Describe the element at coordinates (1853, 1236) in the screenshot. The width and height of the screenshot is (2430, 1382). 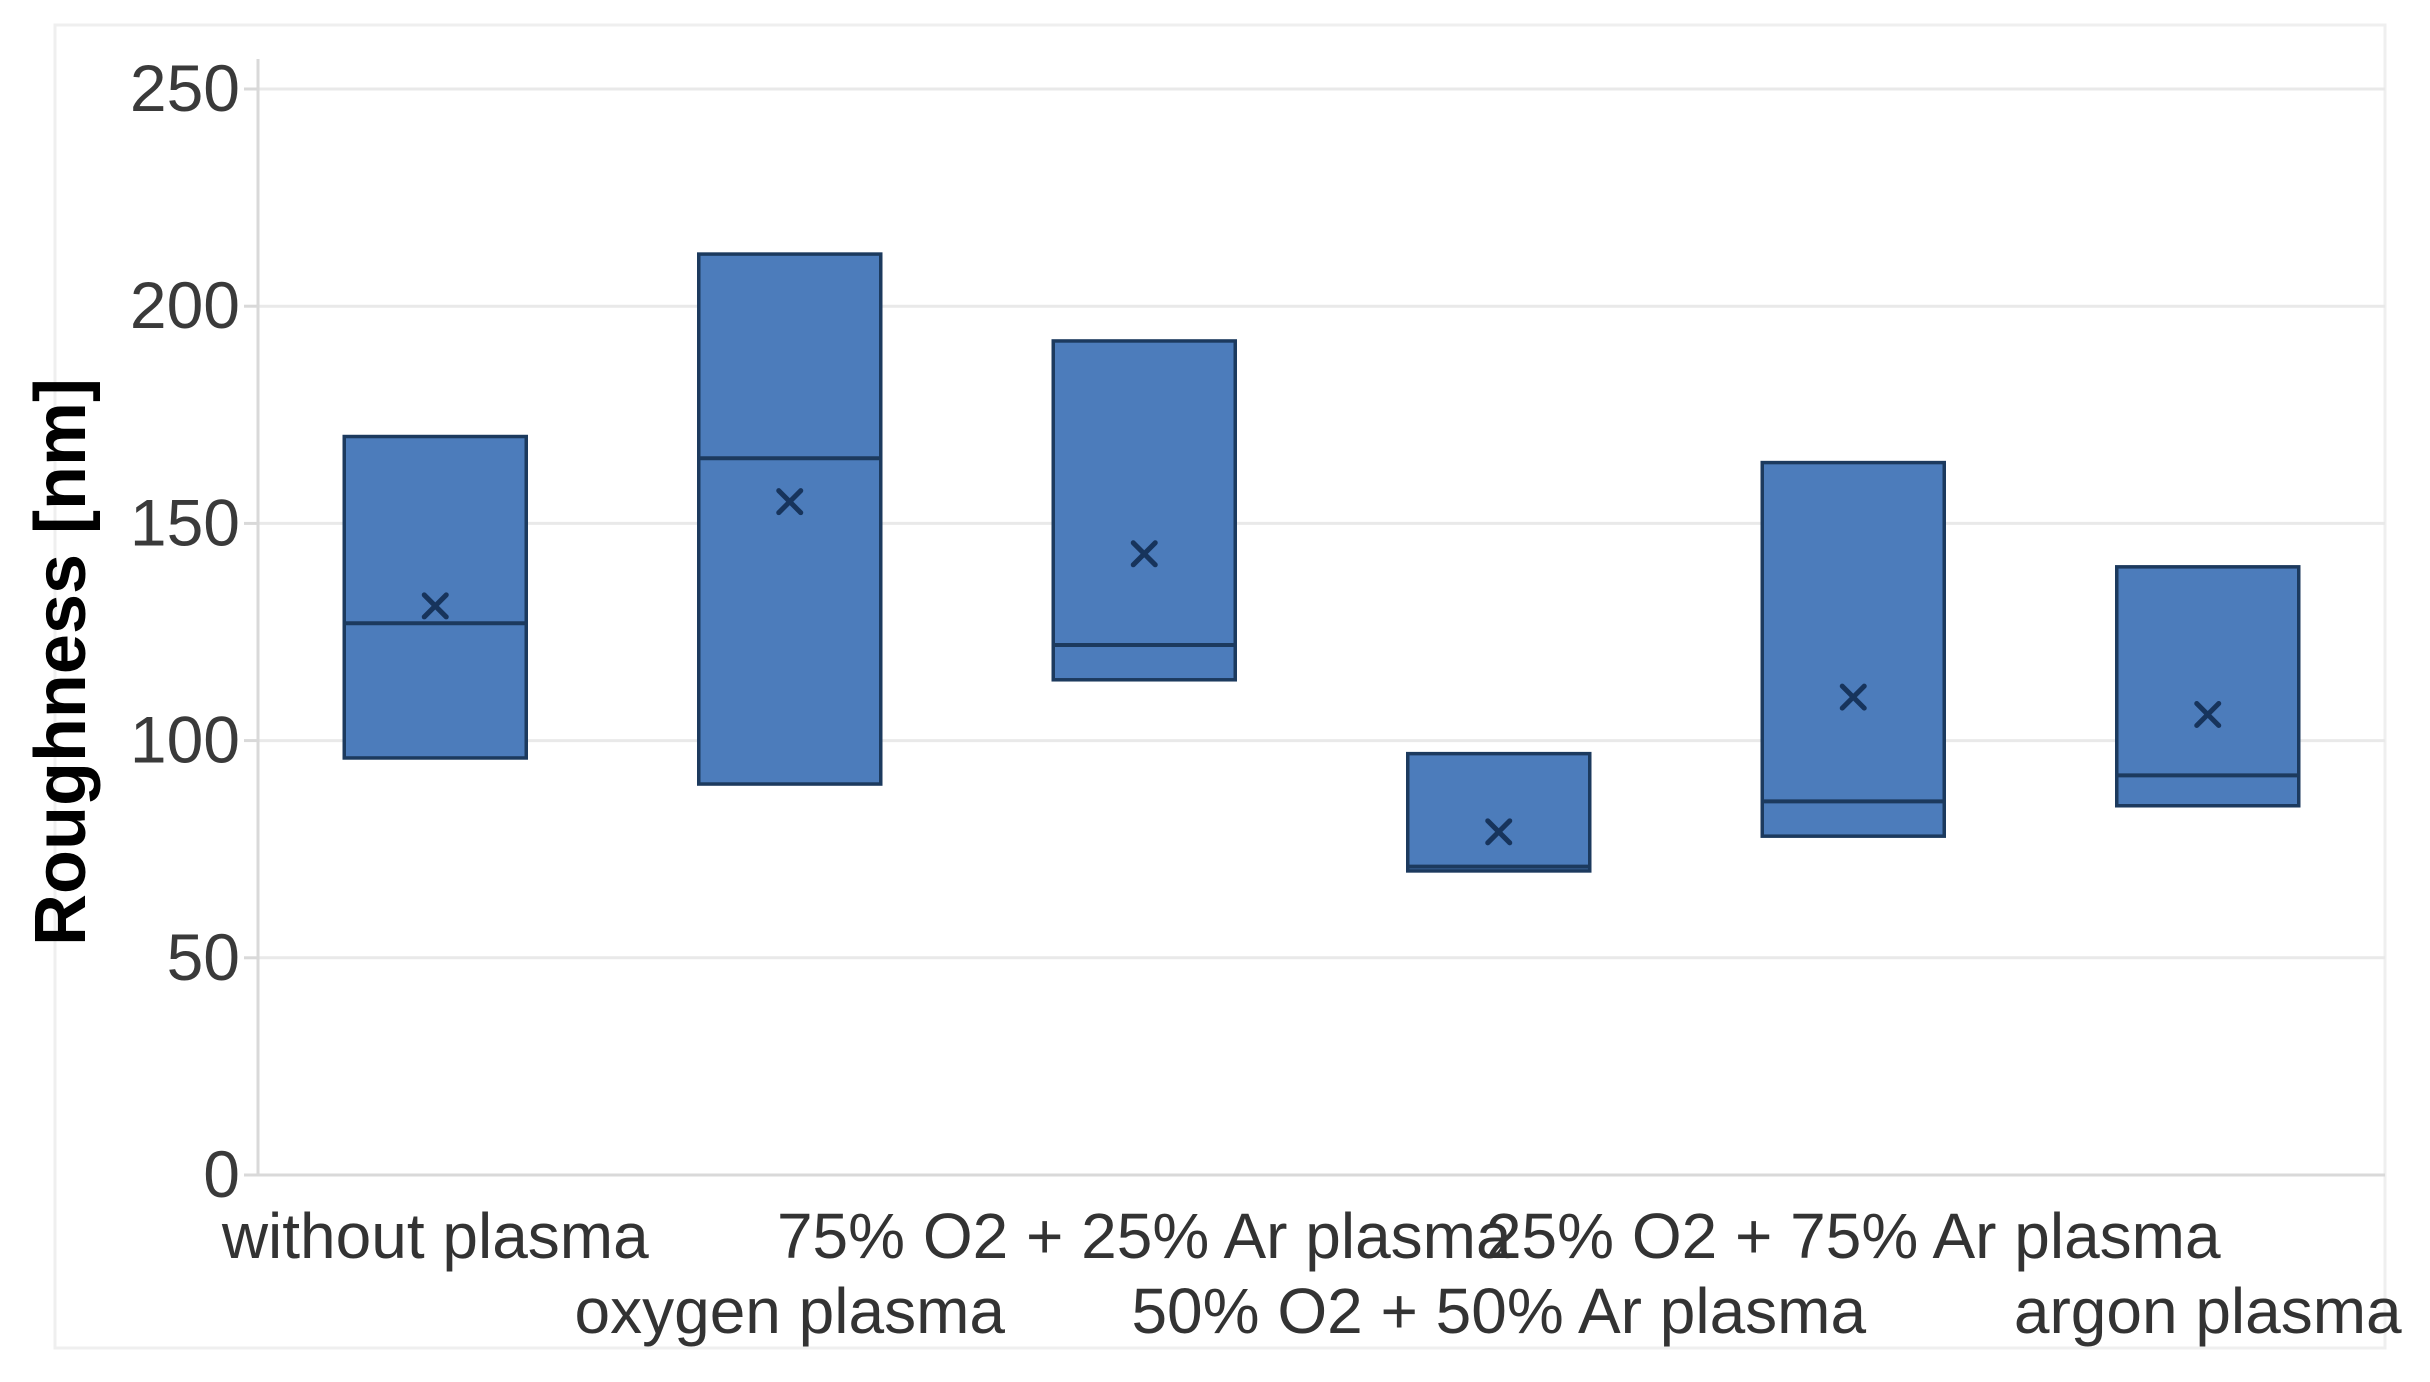
I see `category-label: 25% O2 + 75% Ar plasma` at that location.